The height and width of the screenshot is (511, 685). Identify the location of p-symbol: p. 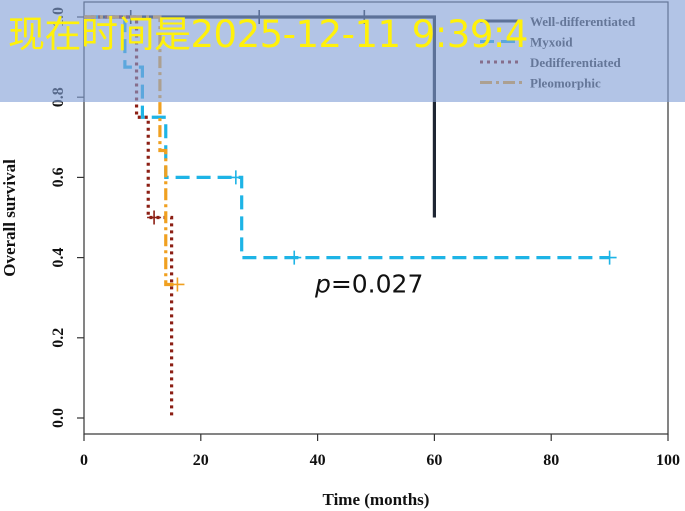
(322, 284).